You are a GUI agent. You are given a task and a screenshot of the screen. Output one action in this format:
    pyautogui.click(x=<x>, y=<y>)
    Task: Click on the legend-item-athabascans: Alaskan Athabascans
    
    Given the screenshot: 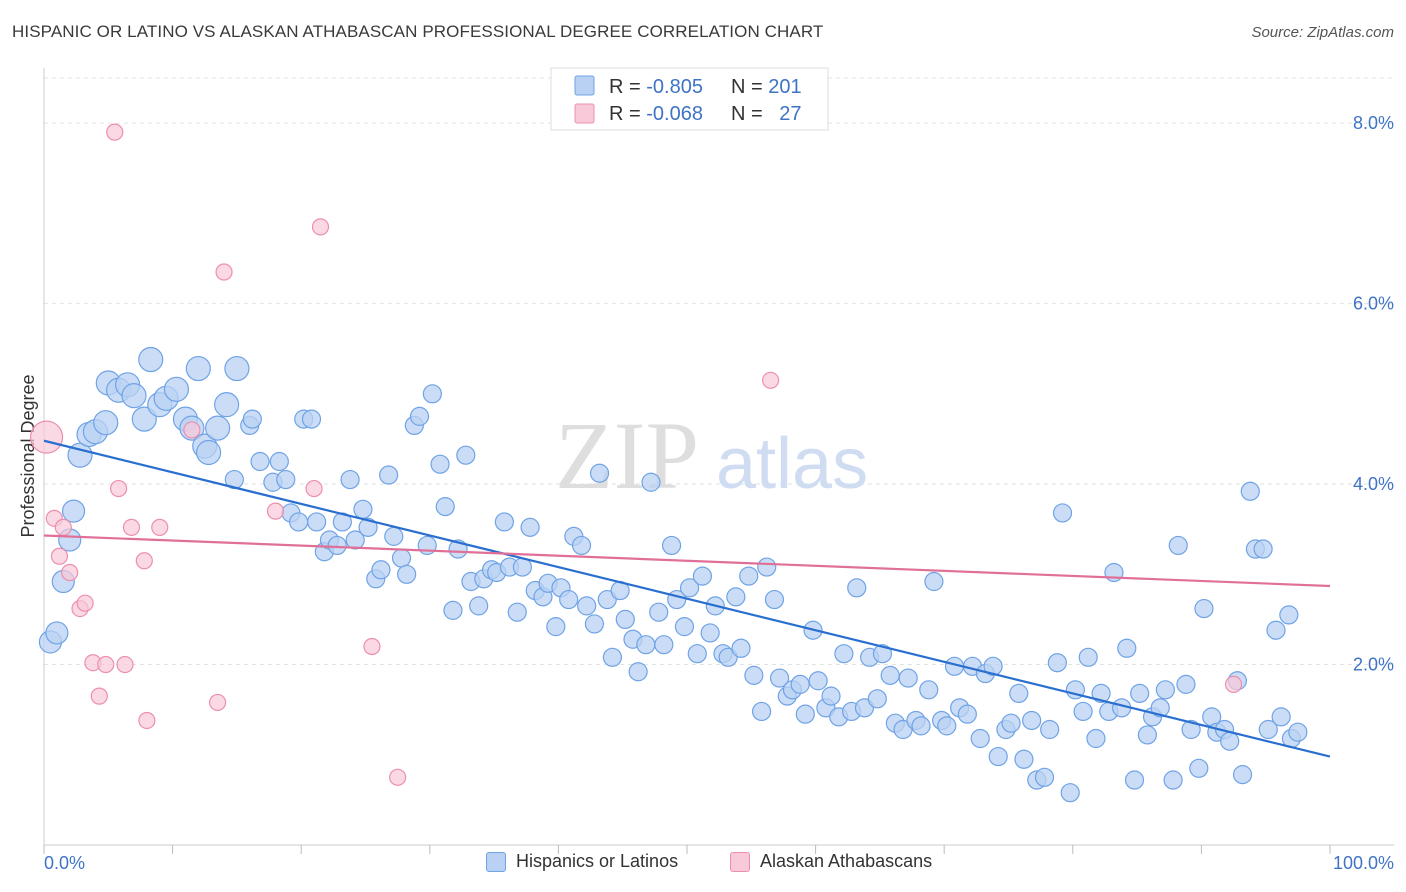 What is the action you would take?
    pyautogui.click(x=831, y=861)
    